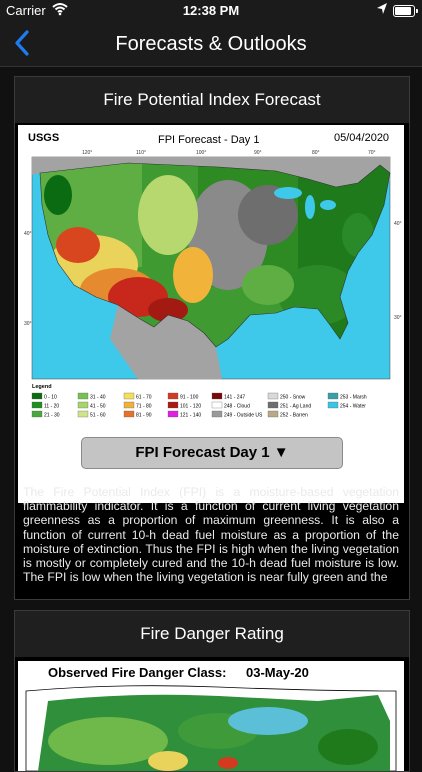 The width and height of the screenshot is (422, 772). Describe the element at coordinates (144, 398) in the screenshot. I see `legend-label: 61 - 70` at that location.